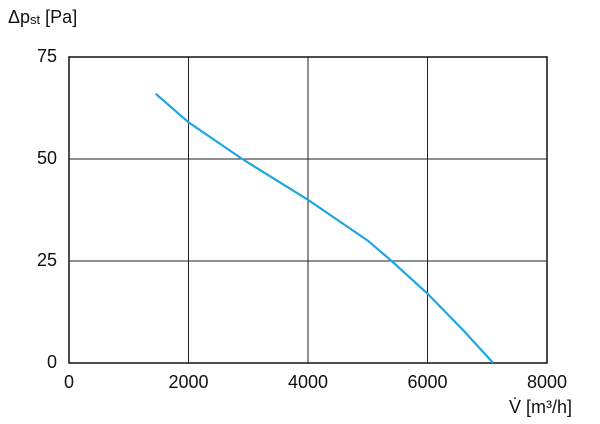 The image size is (600, 424). Describe the element at coordinates (35, 19) in the screenshot. I see `y-label-sub: st` at that location.